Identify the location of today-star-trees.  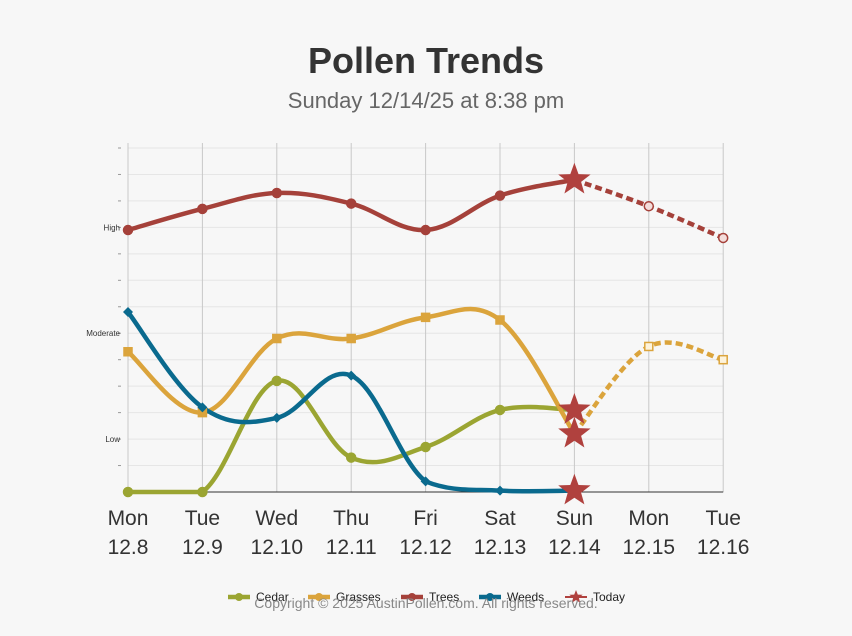
(574, 178).